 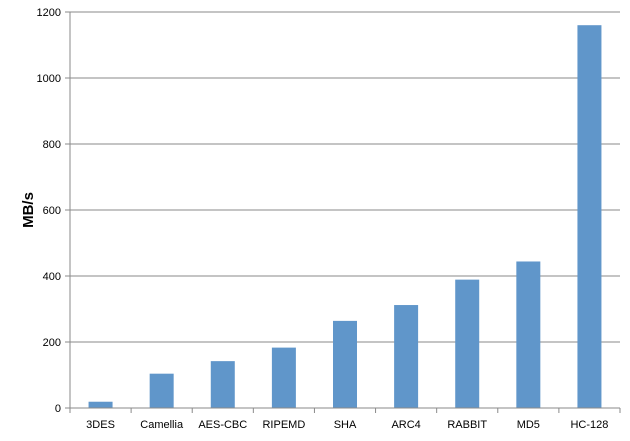 I want to click on x-tick-label: HC-128, so click(x=589, y=425).